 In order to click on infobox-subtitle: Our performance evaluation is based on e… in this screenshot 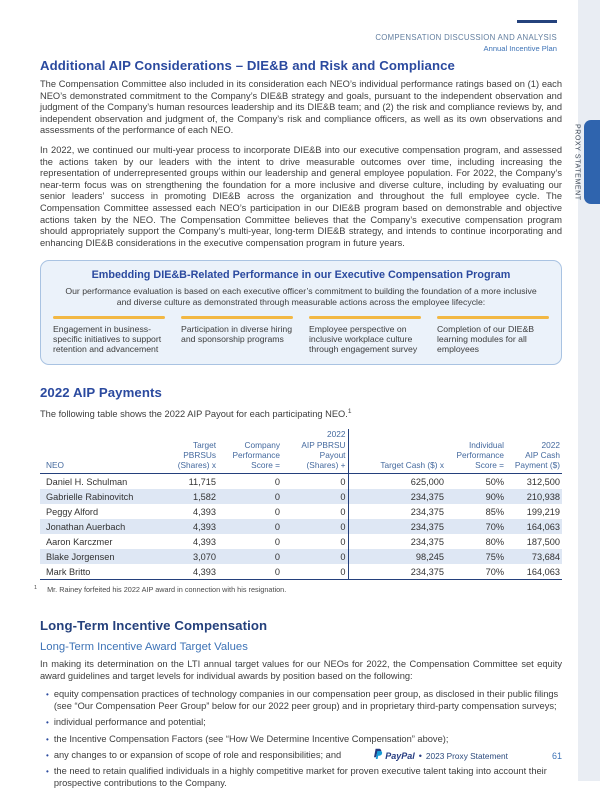, I will do `click(301, 296)`.